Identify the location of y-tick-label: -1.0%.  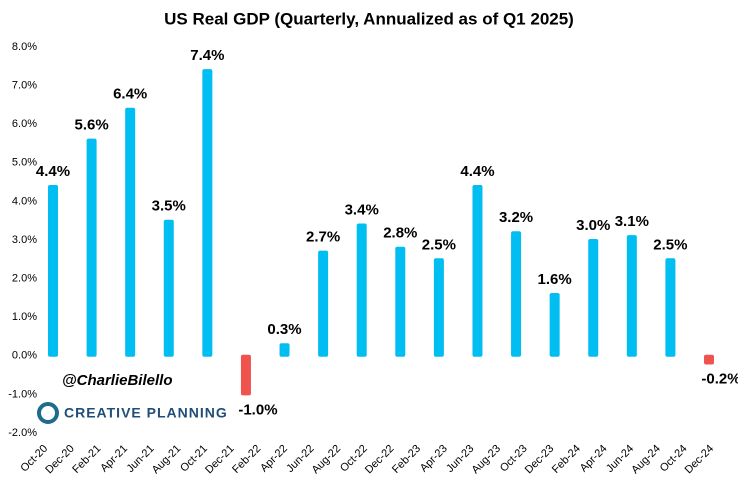
(22, 394).